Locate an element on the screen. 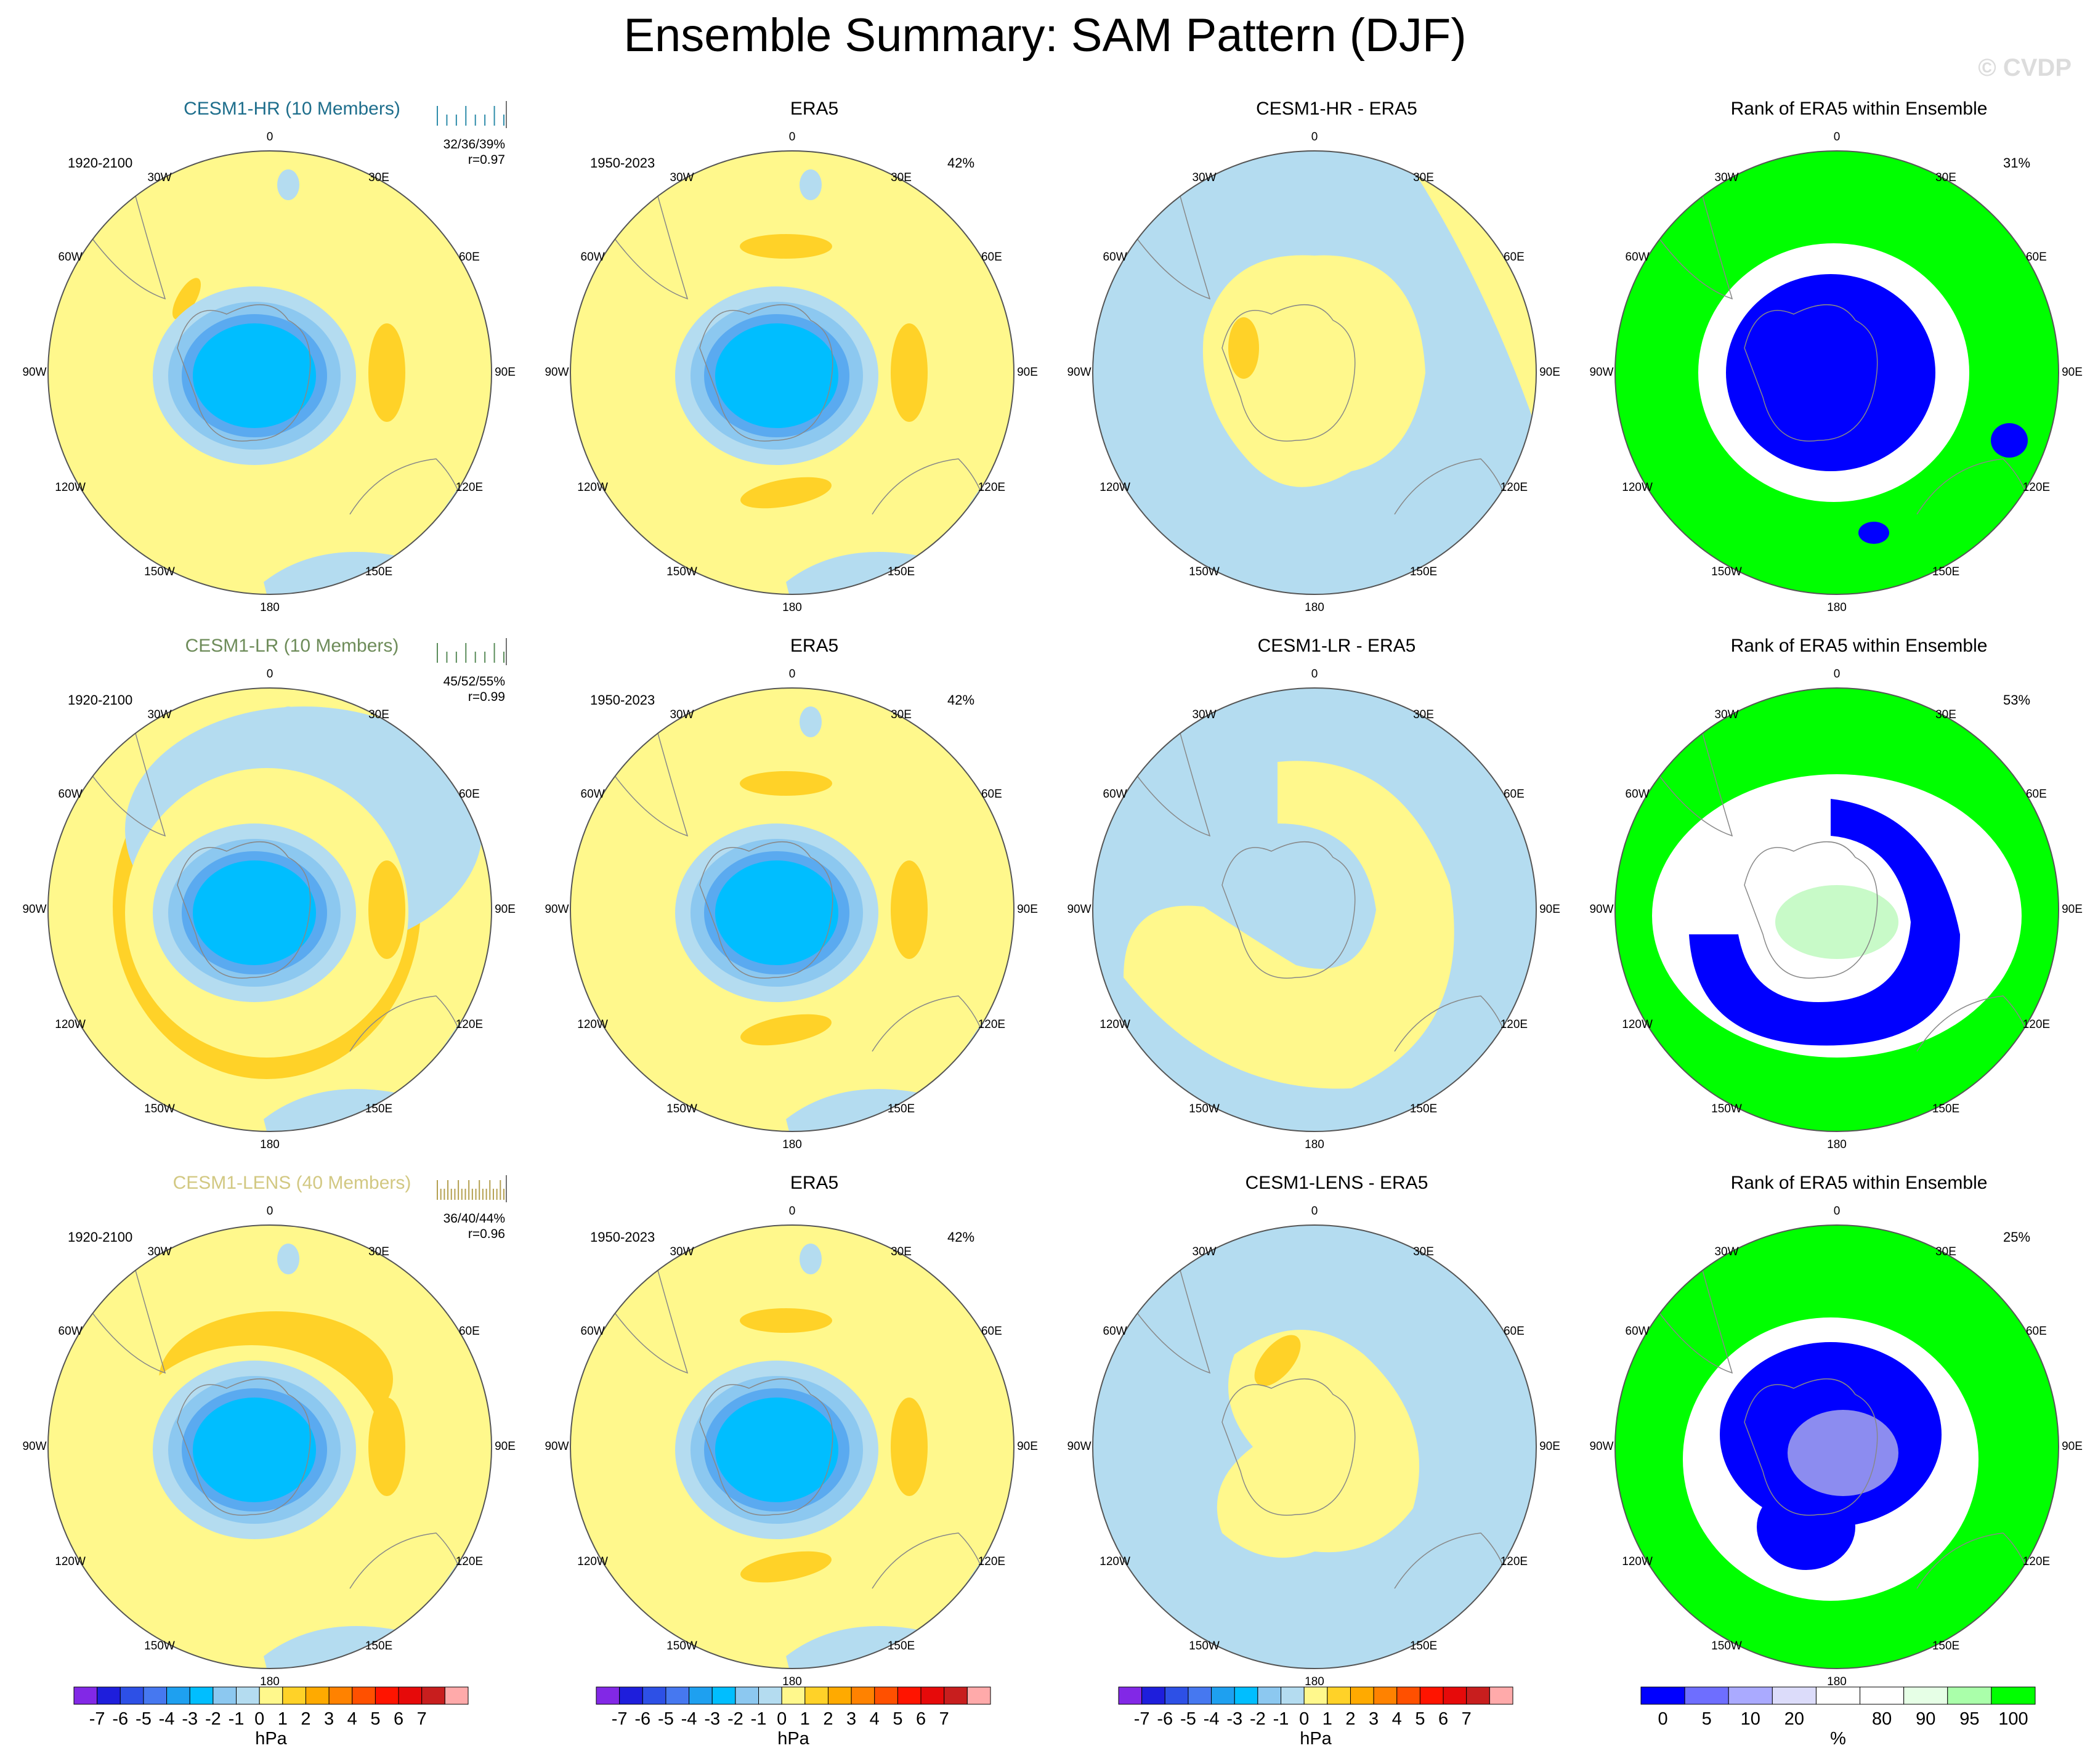 This screenshot has width=2090, height=1764. obs-map is located at coordinates (792, 1447).